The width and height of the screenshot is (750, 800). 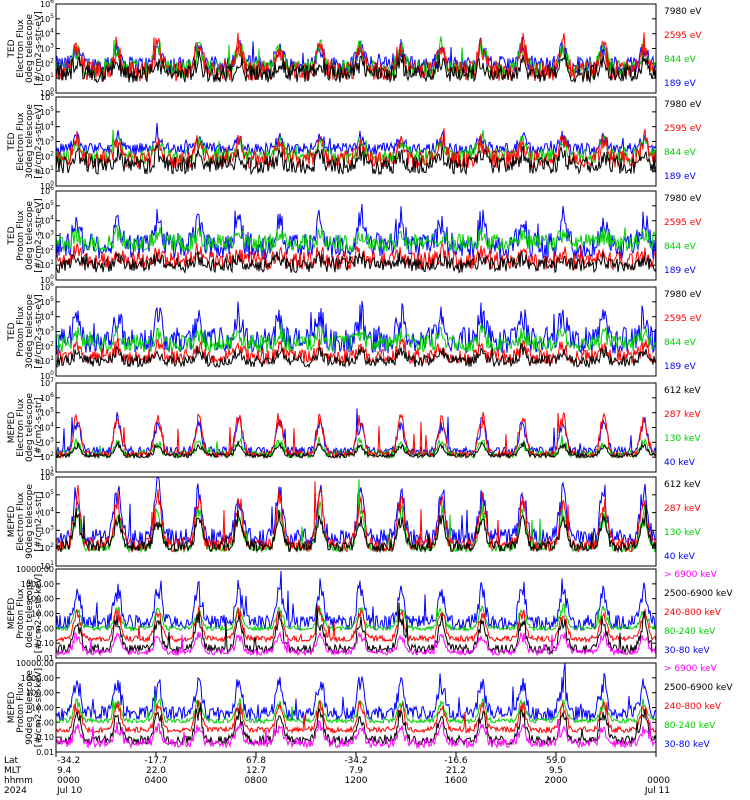 What do you see at coordinates (356, 601) in the screenshot?
I see `series-line-30-80-kev` at bounding box center [356, 601].